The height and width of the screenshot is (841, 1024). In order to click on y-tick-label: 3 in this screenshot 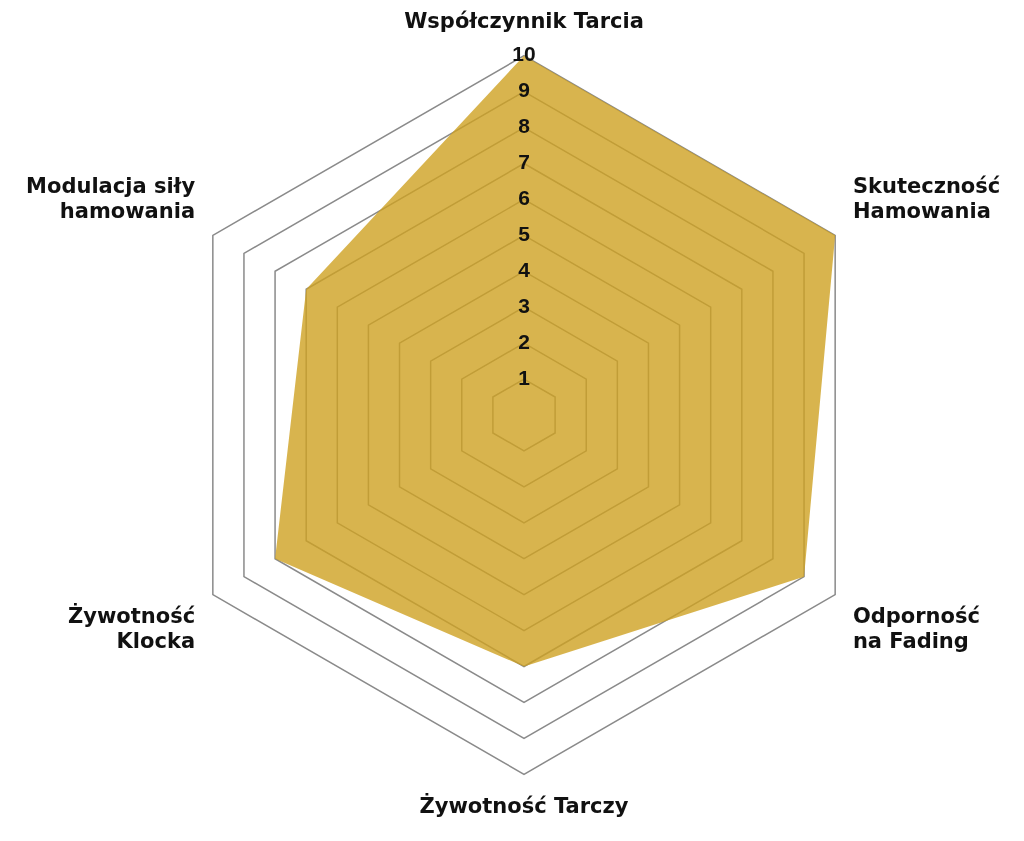, I will do `click(524, 306)`.